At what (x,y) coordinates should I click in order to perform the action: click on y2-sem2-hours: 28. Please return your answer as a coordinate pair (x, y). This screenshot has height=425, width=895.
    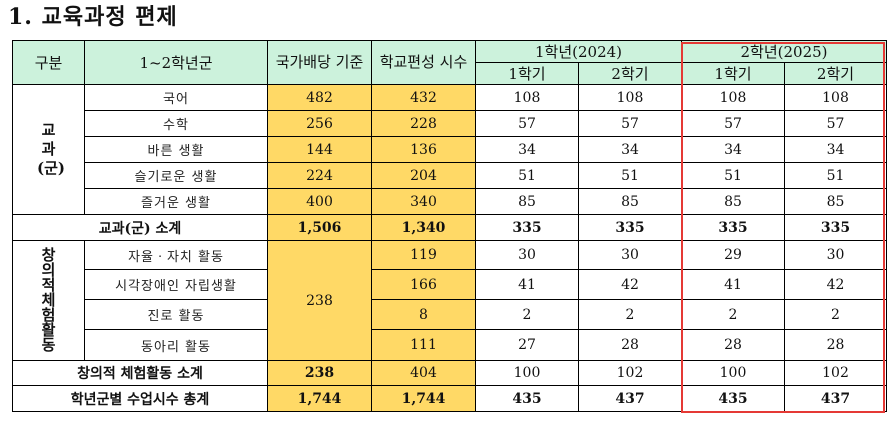
    Looking at the image, I should click on (835, 345).